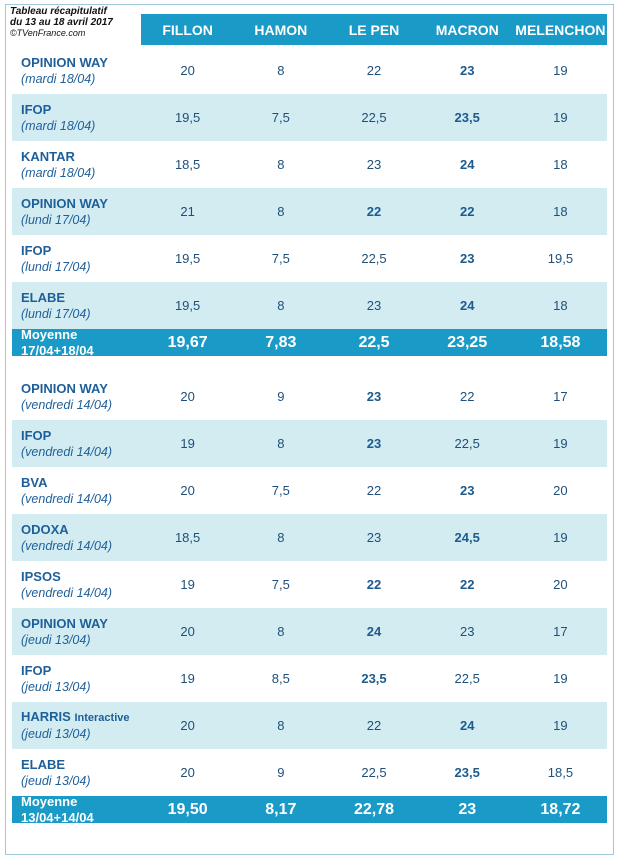 This screenshot has width=620, height=860. What do you see at coordinates (81, 530) in the screenshot?
I see `institute-name-line: ODOXA` at bounding box center [81, 530].